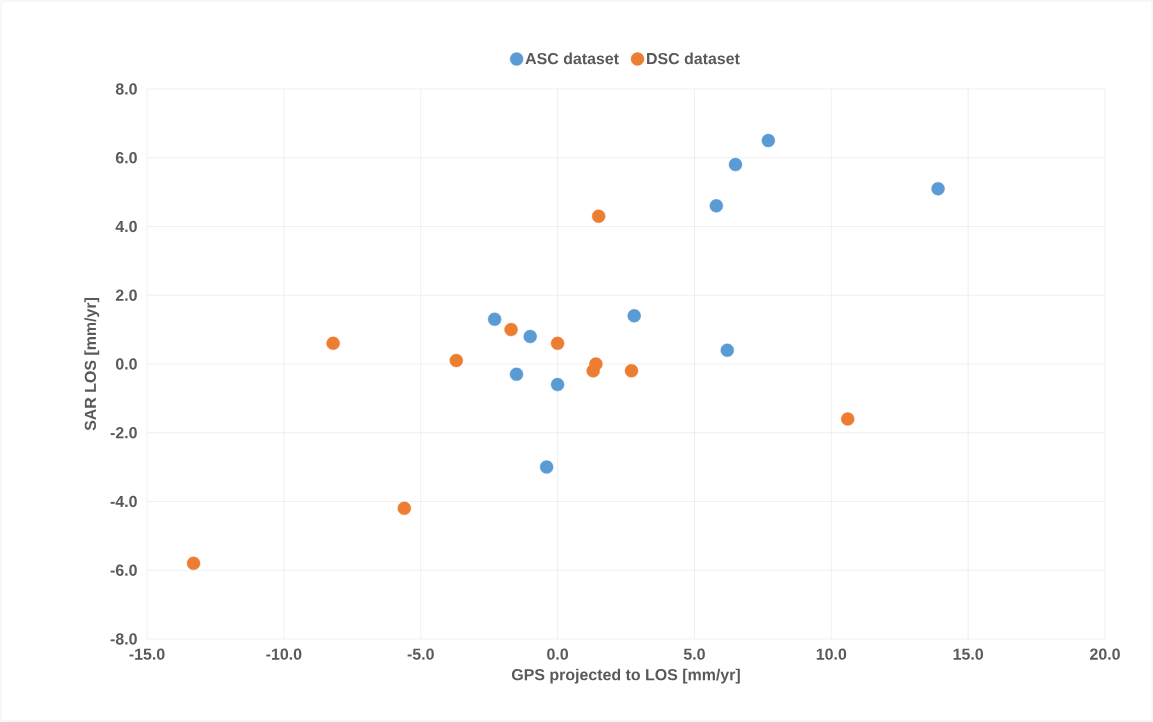 The image size is (1153, 722). Describe the element at coordinates (123, 639) in the screenshot. I see `y-tick-label: -8.0` at that location.